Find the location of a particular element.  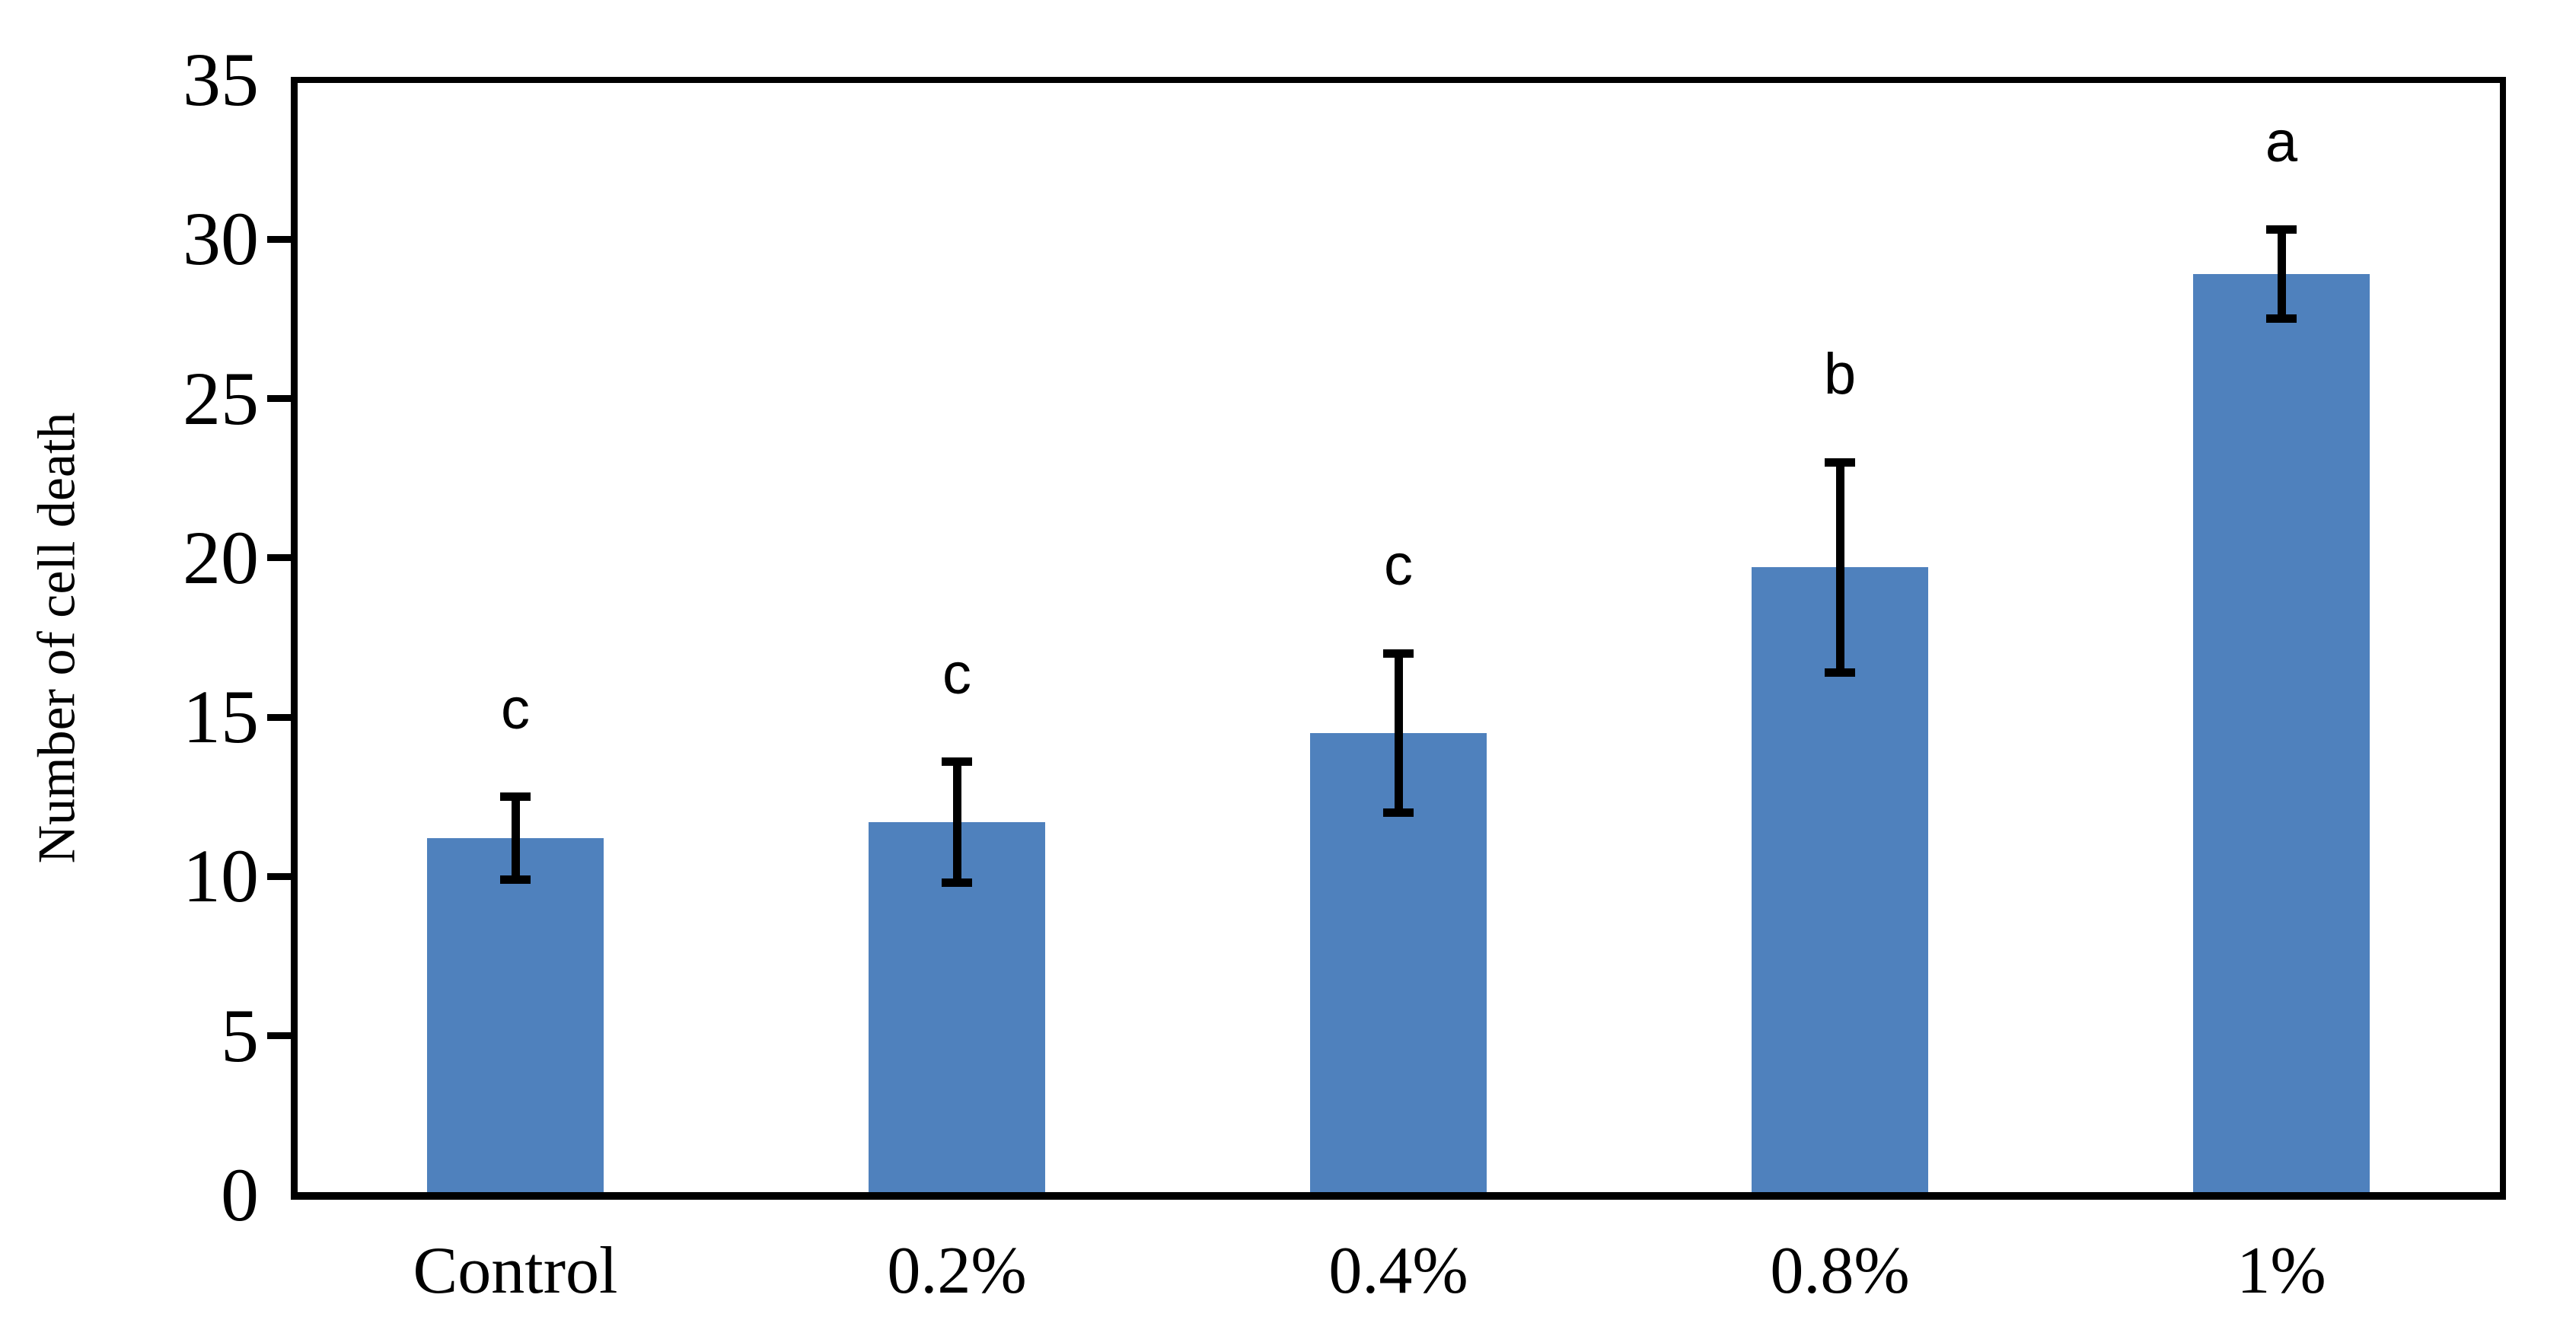

y-tick-label: 20 is located at coordinates (221, 557).